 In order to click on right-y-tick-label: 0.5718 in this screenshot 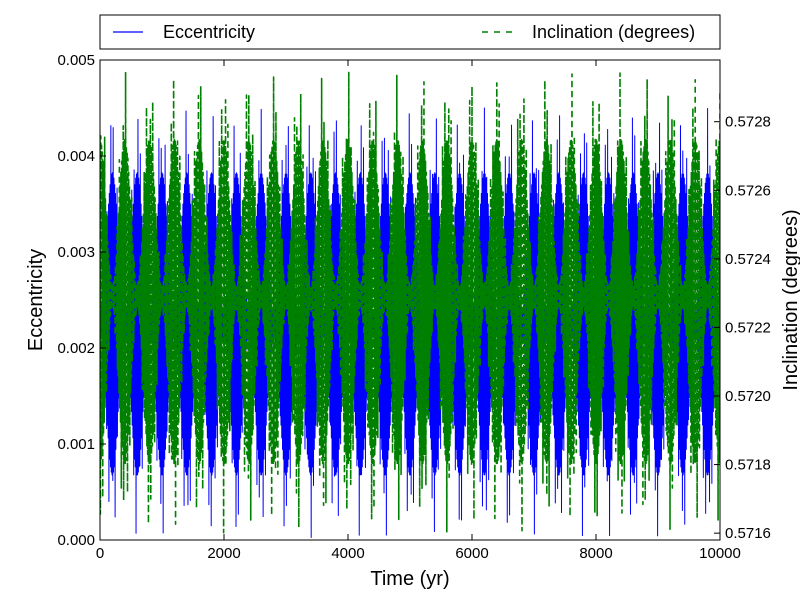, I will do `click(748, 465)`.